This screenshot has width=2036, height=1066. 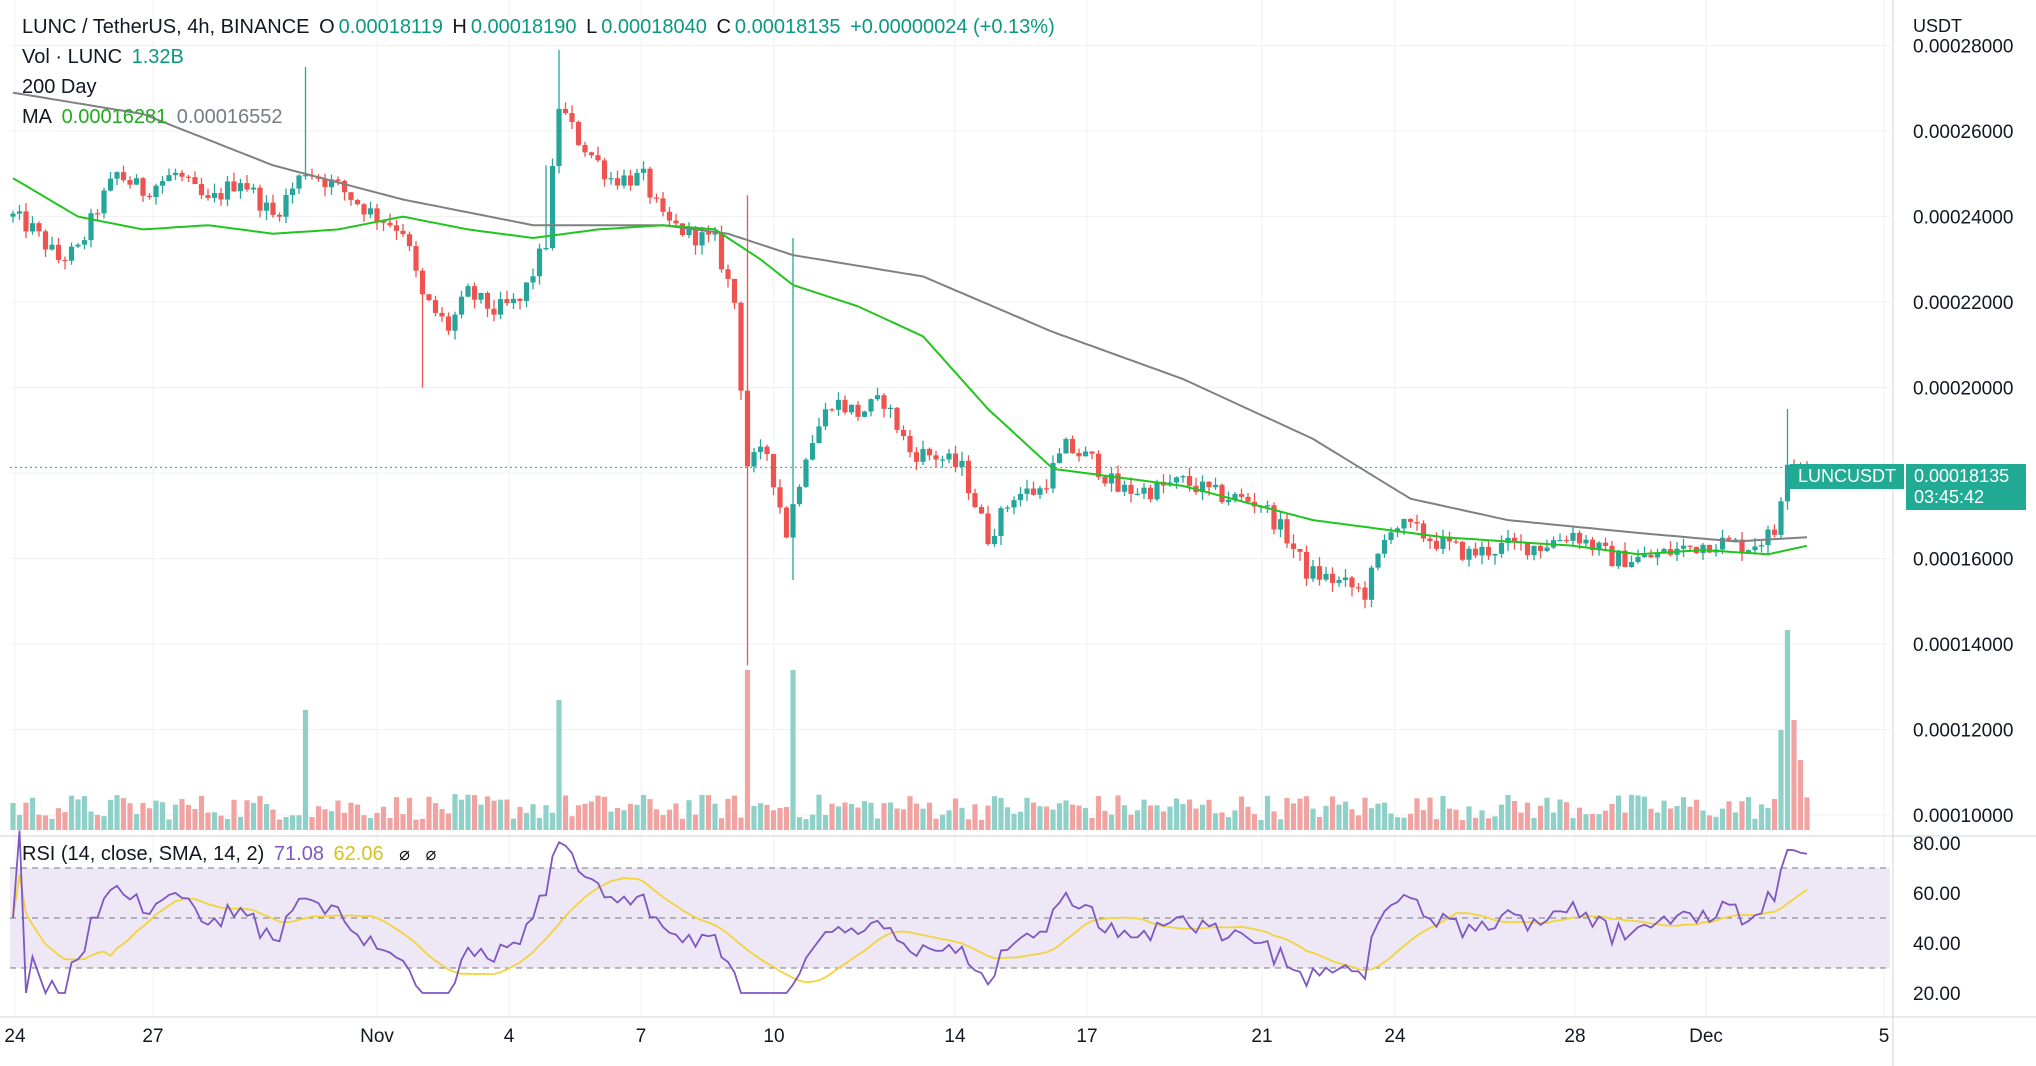 I want to click on ma-name: 200 Day, so click(x=59, y=87).